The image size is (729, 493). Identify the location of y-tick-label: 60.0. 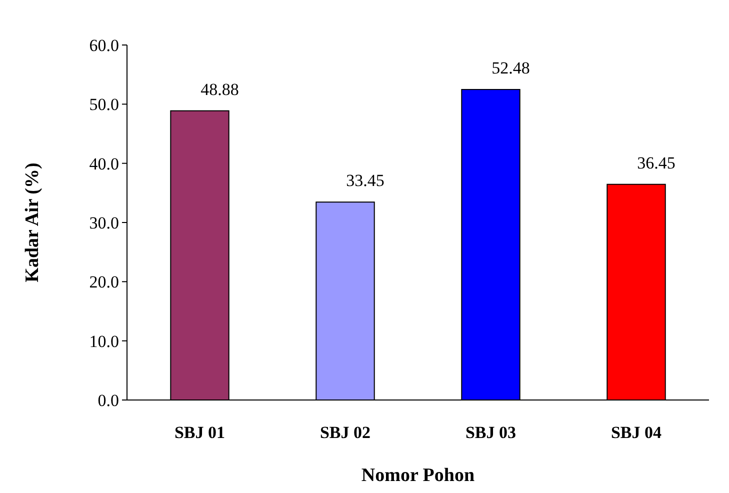
(104, 45).